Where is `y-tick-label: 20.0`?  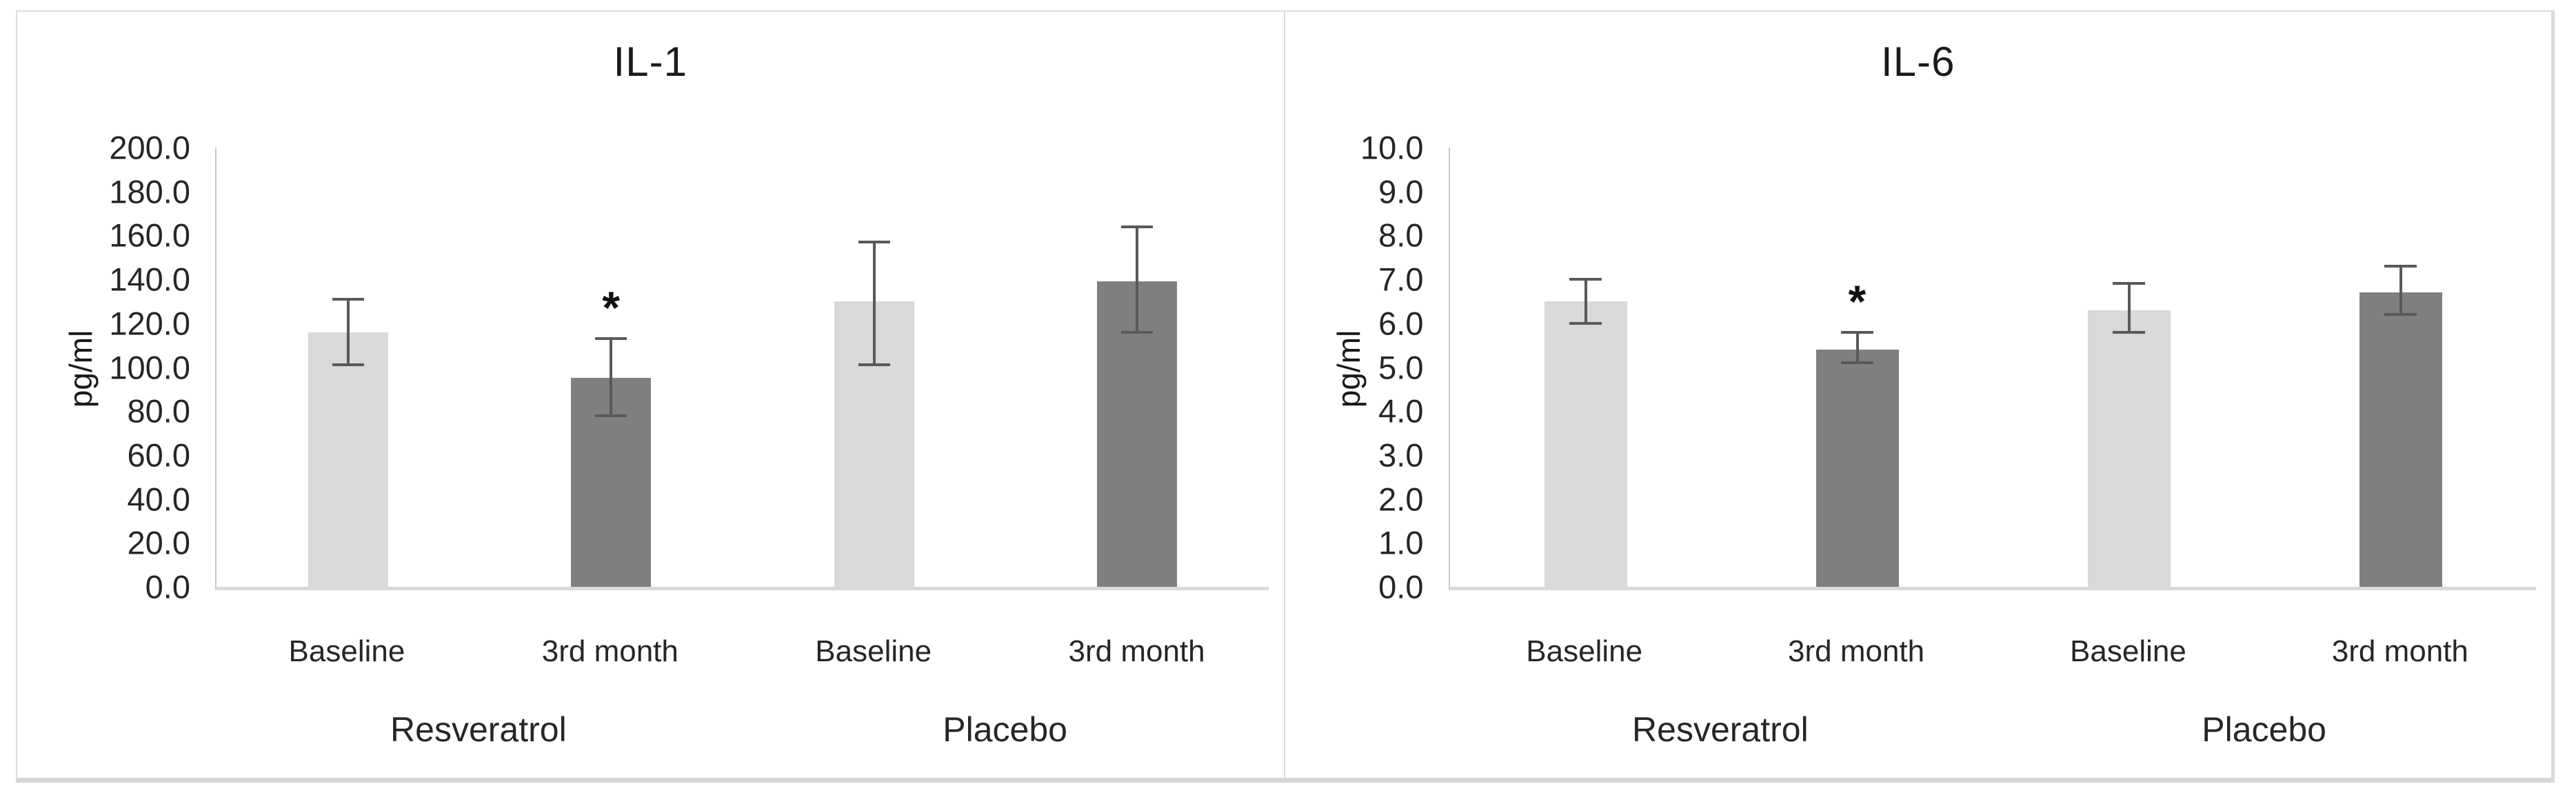
y-tick-label: 20.0 is located at coordinates (158, 542).